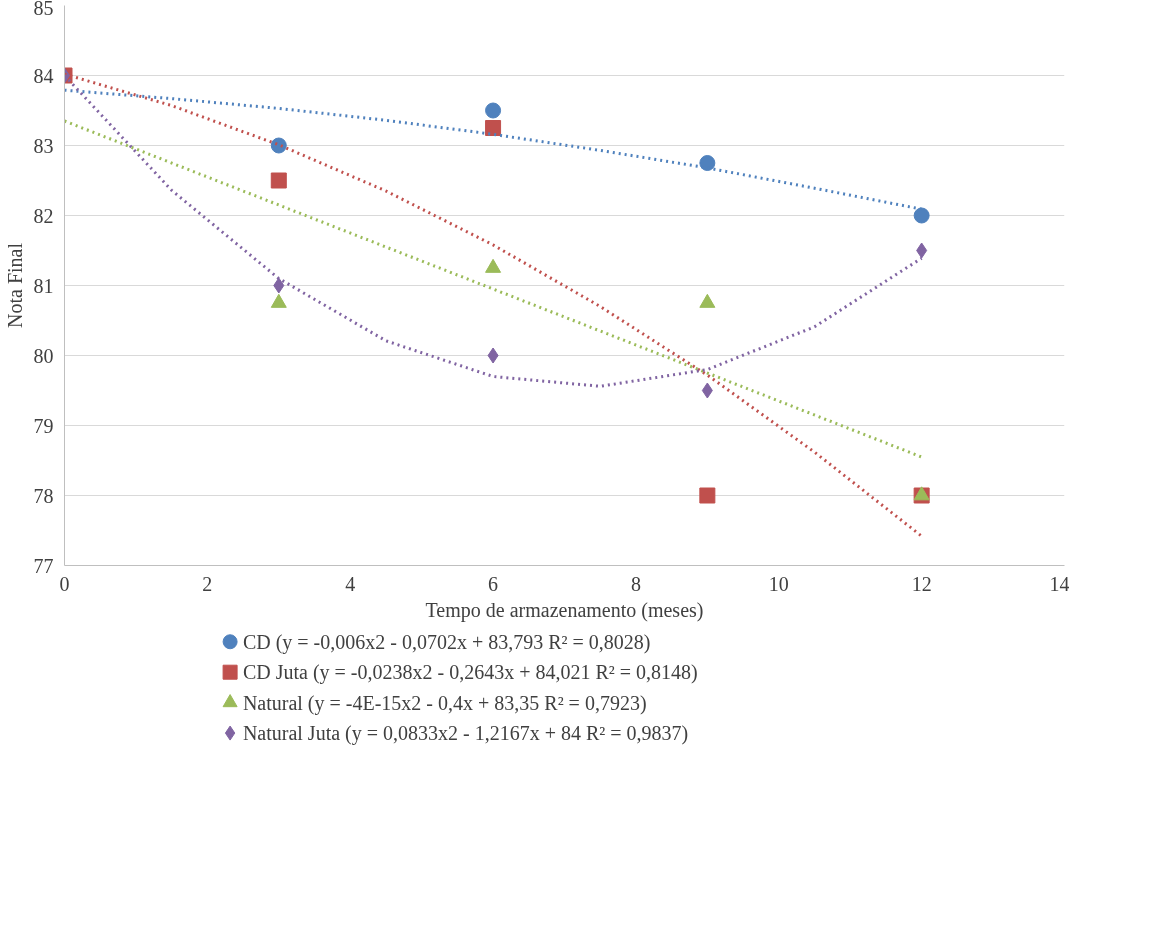  Describe the element at coordinates (43, 75) in the screenshot. I see `y-tick-label: 84` at that location.